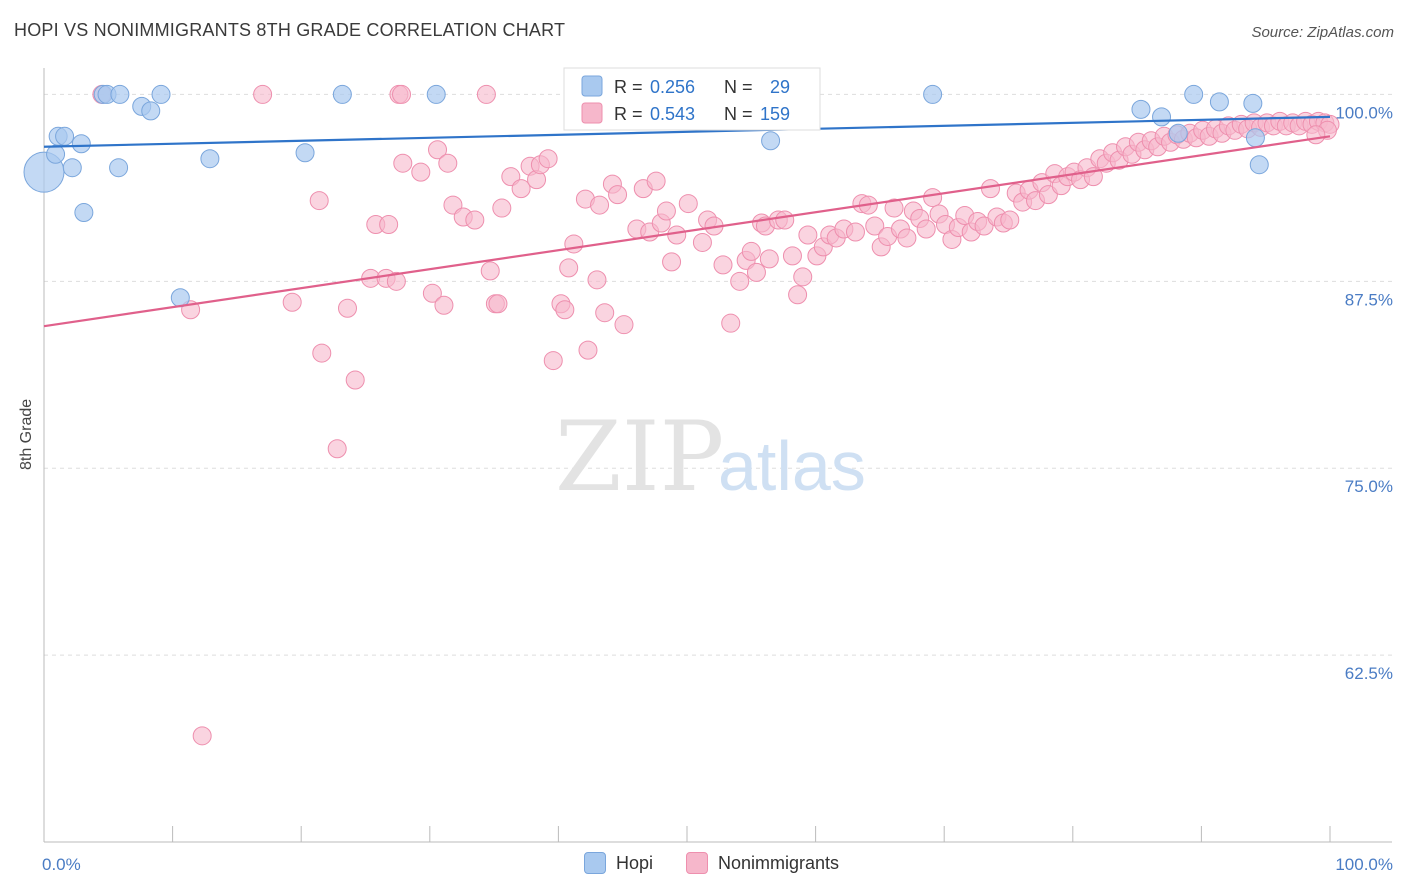  I want to click on legend-swatch-hopi, so click(592, 86).